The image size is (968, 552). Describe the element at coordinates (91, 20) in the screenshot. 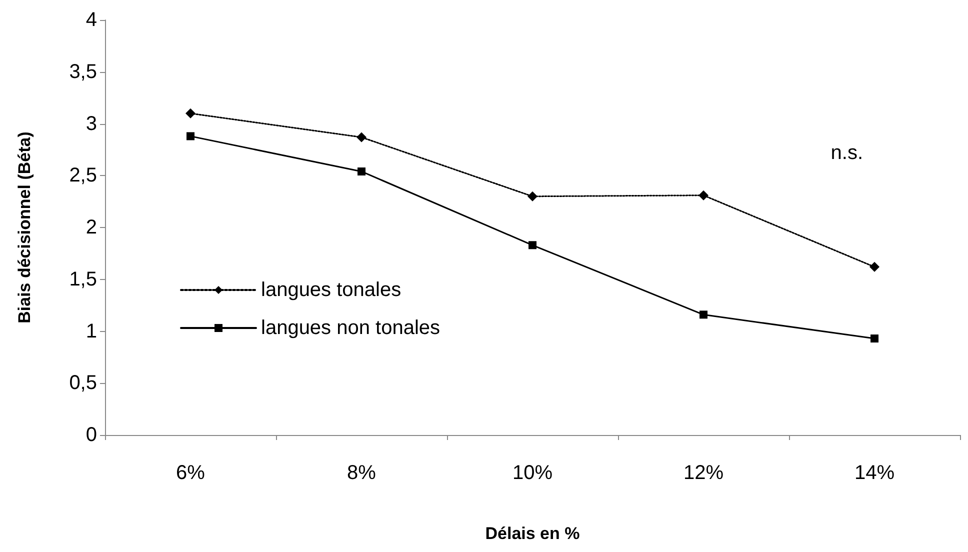

I see `y-tick-label: 4` at that location.